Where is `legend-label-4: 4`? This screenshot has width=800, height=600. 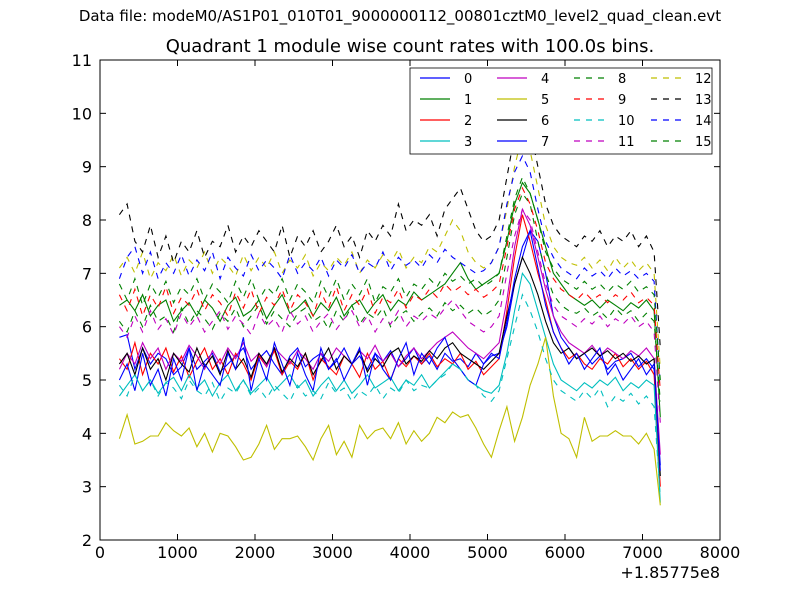
legend-label-4: 4 is located at coordinates (545, 79).